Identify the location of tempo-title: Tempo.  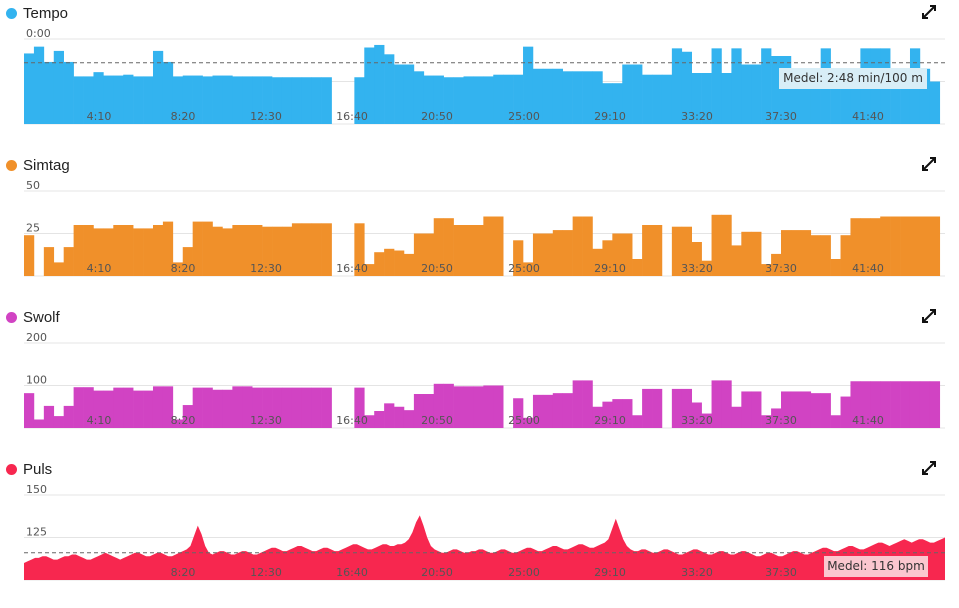
(46, 13).